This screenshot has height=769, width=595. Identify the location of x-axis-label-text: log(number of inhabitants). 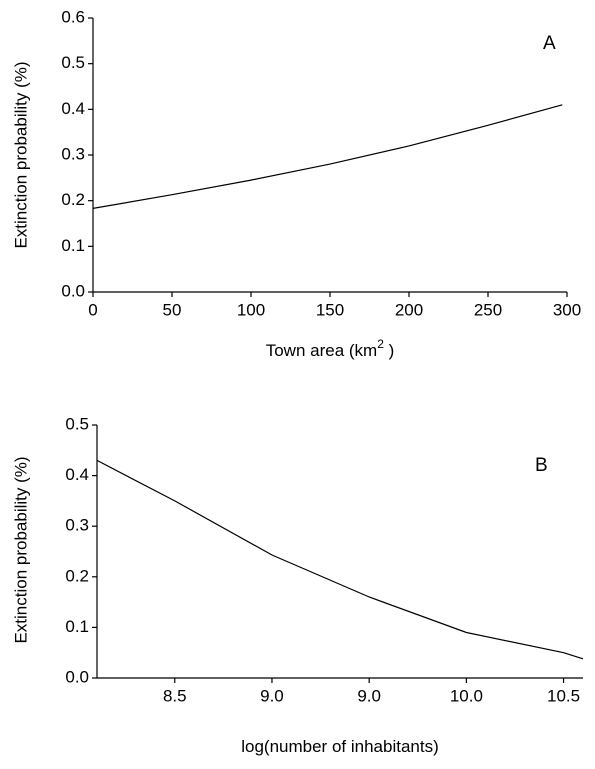
(340, 746).